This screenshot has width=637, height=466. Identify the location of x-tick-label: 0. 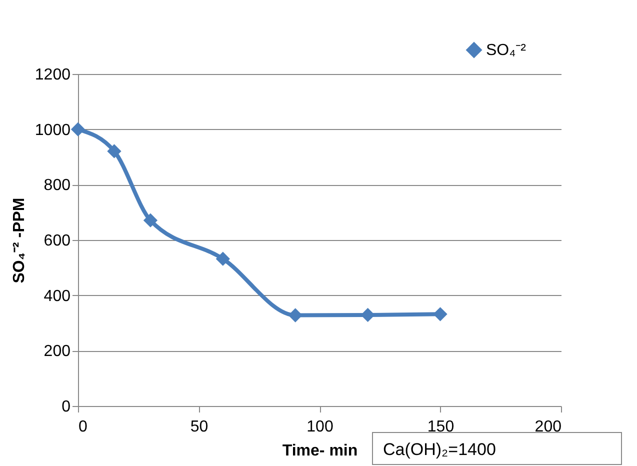
(83, 427).